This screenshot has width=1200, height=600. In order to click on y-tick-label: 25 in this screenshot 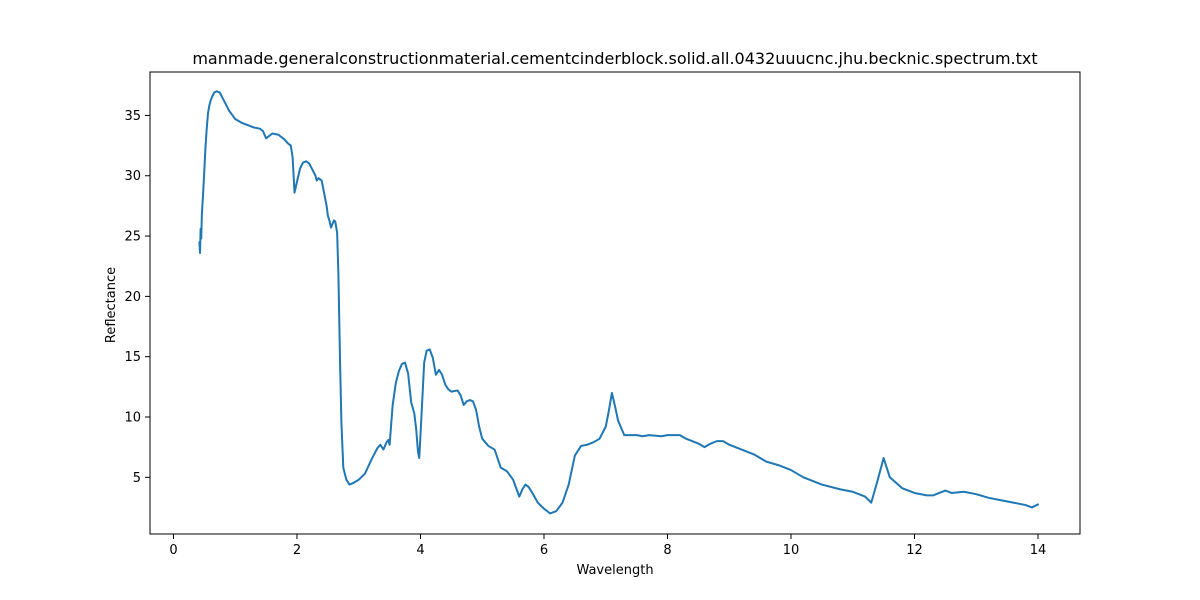, I will do `click(132, 237)`.